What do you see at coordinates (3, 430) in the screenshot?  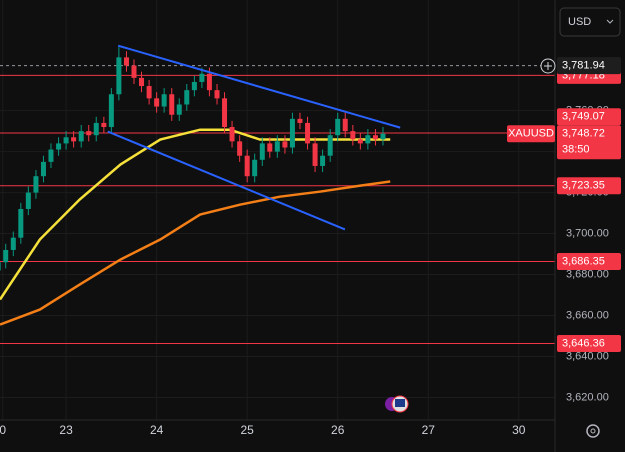 I see `x-tick-label: 0` at bounding box center [3, 430].